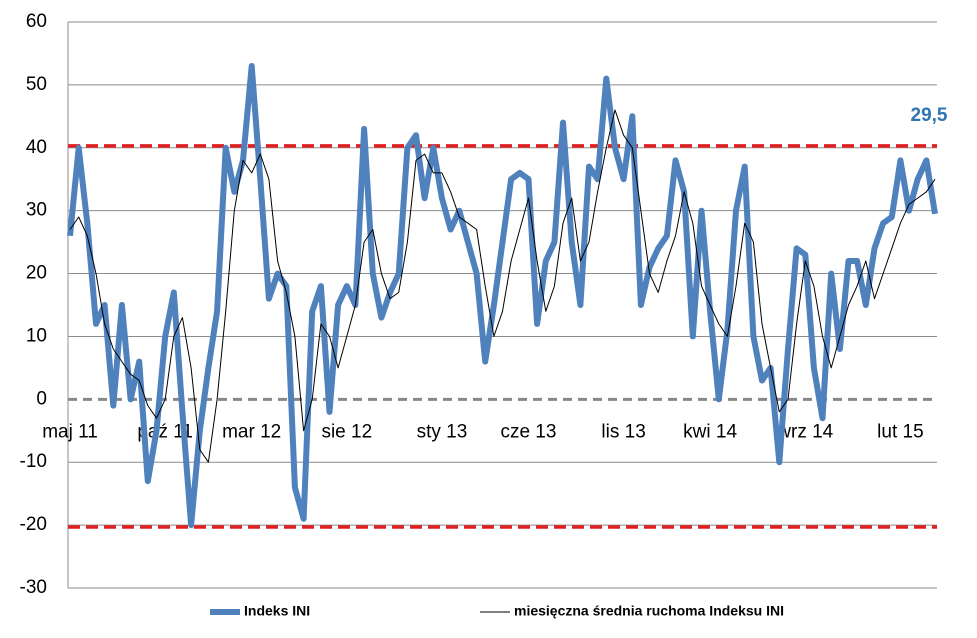  I want to click on x-tick-label: cze 13, so click(528, 431).